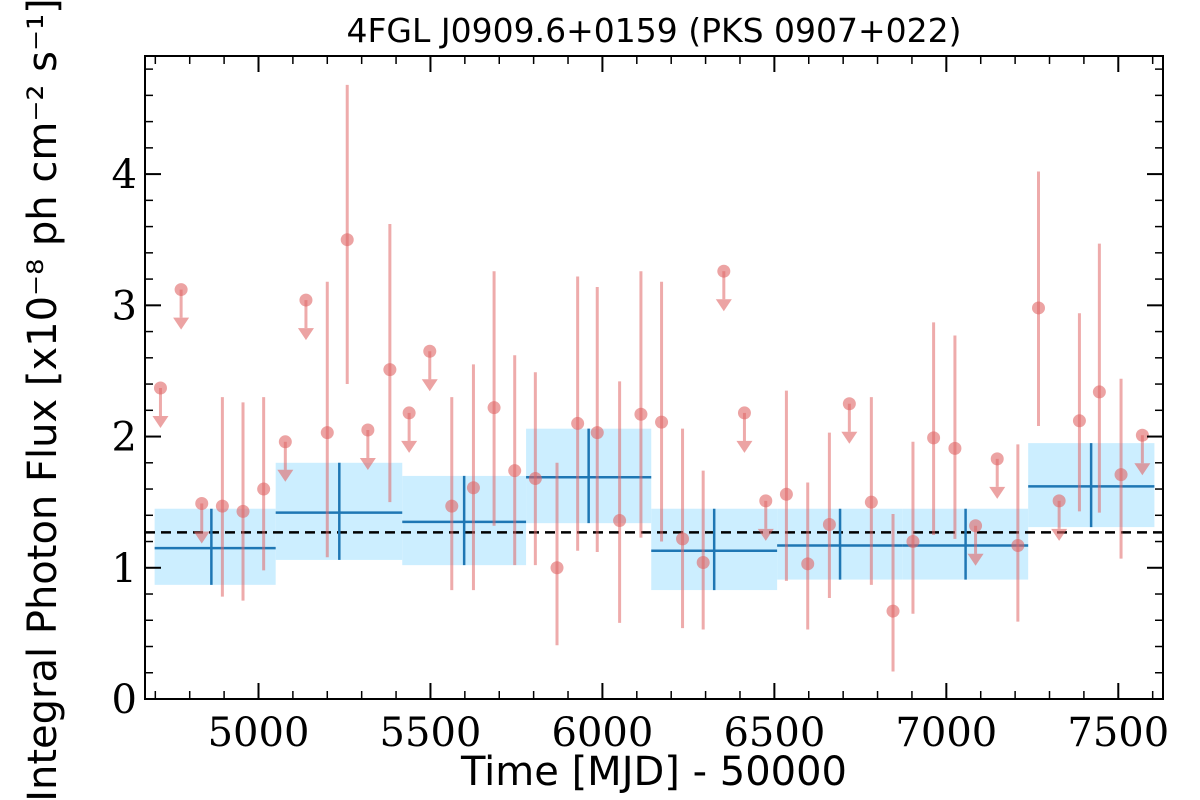  What do you see at coordinates (653, 30) in the screenshot?
I see `chart-title: 4FGL J0909.6+0159 (PKS 0907+022)` at bounding box center [653, 30].